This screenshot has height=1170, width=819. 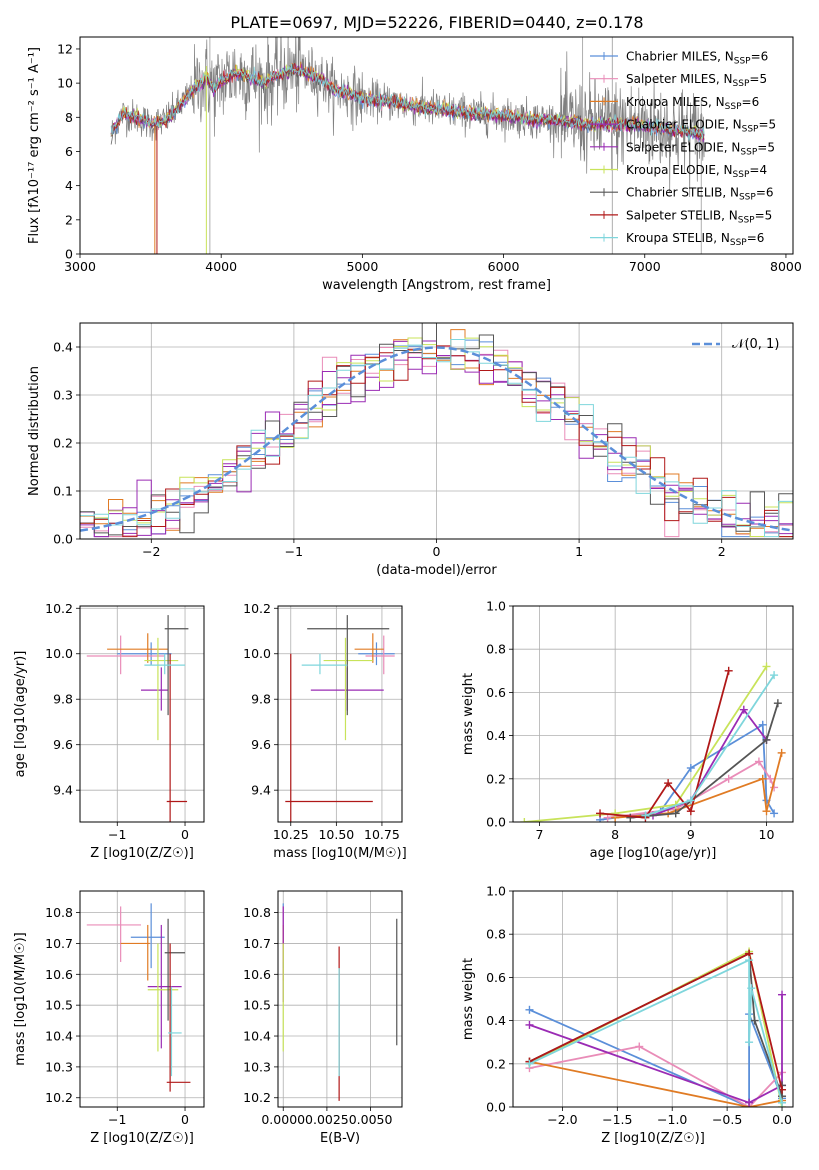 What do you see at coordinates (382, 834) in the screenshot?
I see `x-tick-label: 10.75` at bounding box center [382, 834].